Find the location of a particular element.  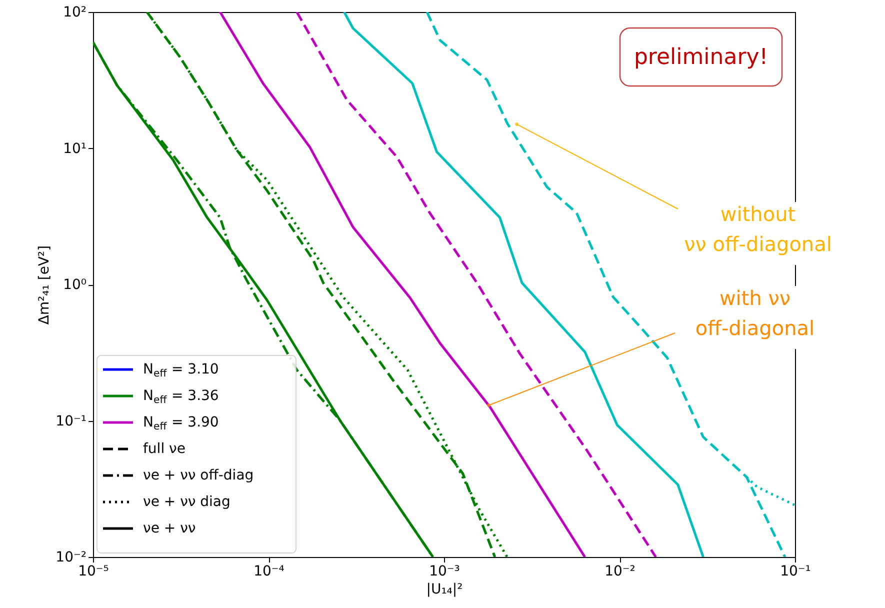

y-axis-title: Δm²₄₁ [eV²] is located at coordinates (44, 285).